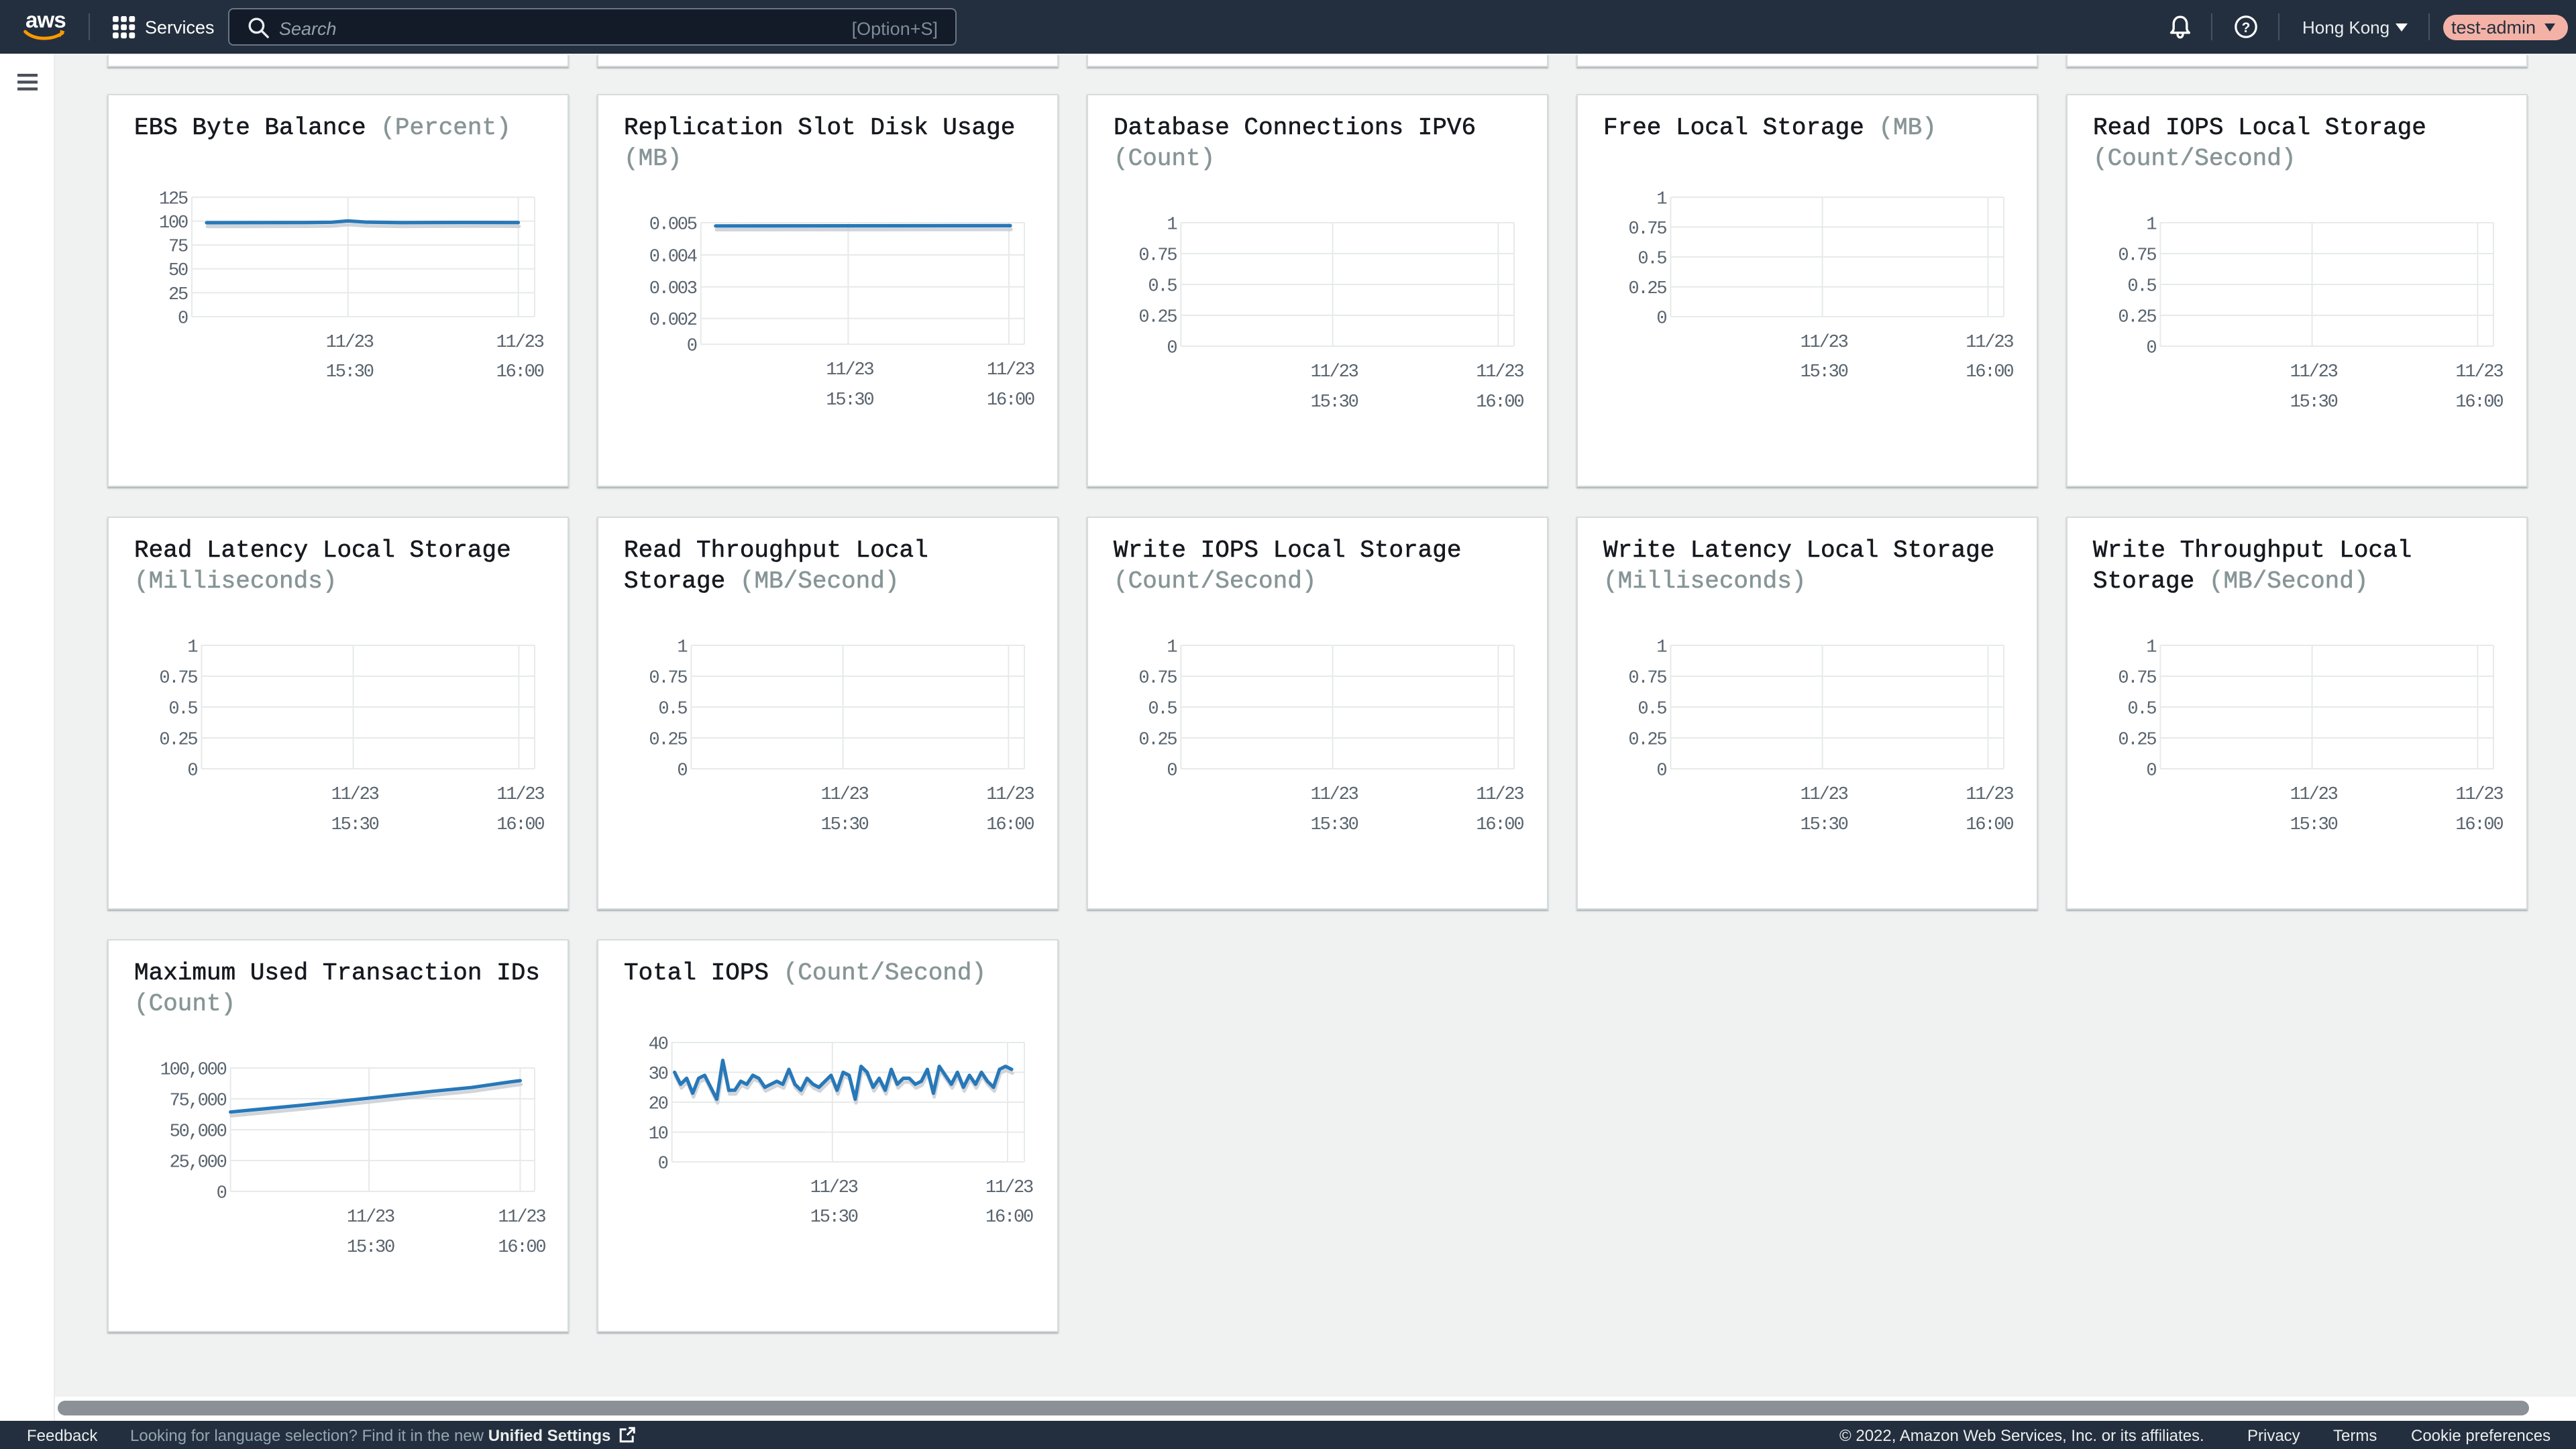 The height and width of the screenshot is (1449, 2576). What do you see at coordinates (198, 1162) in the screenshot?
I see `svg-text: 25,000` at bounding box center [198, 1162].